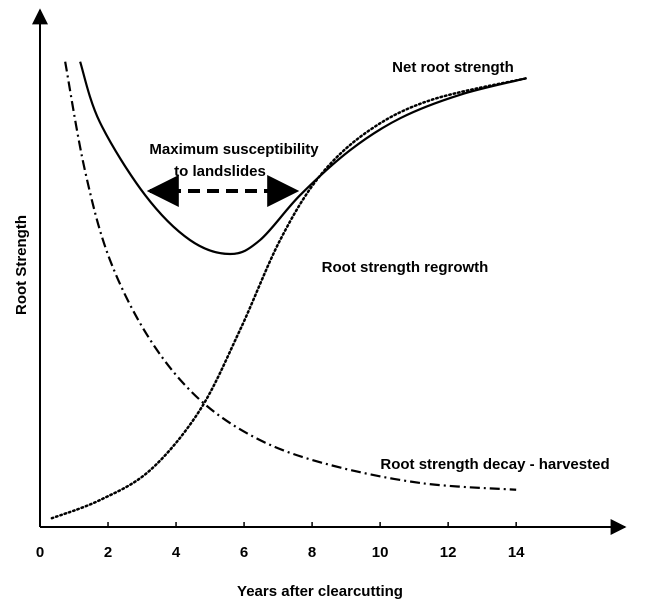 The image size is (646, 602). Describe the element at coordinates (320, 591) in the screenshot. I see `x-axis-label: Years after clearcutting` at that location.